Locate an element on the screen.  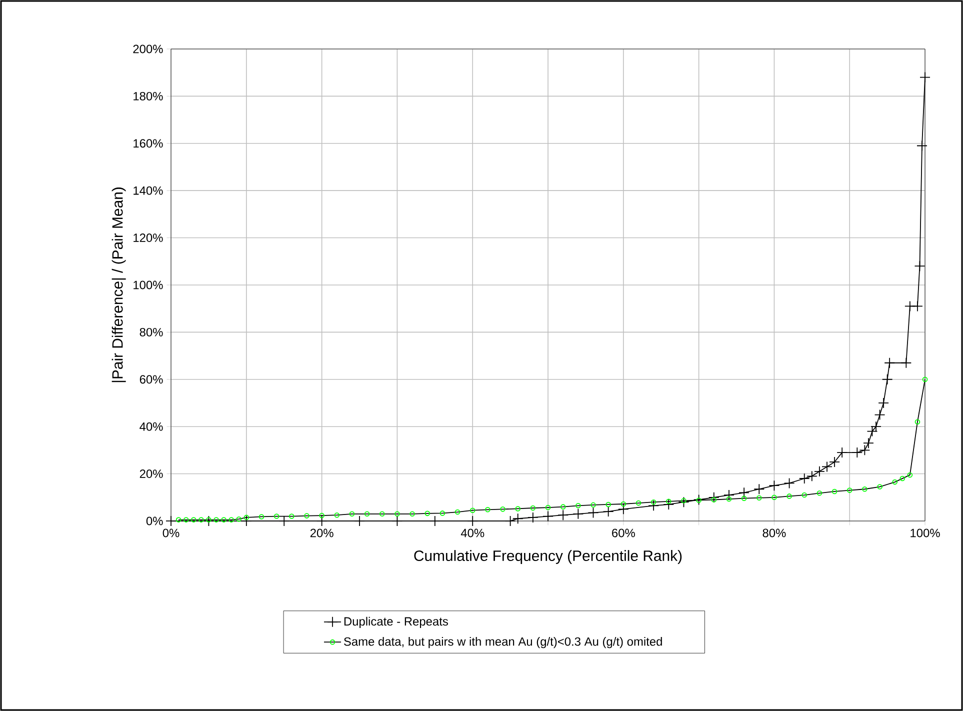
x-tick-label: 40% is located at coordinates (472, 533).